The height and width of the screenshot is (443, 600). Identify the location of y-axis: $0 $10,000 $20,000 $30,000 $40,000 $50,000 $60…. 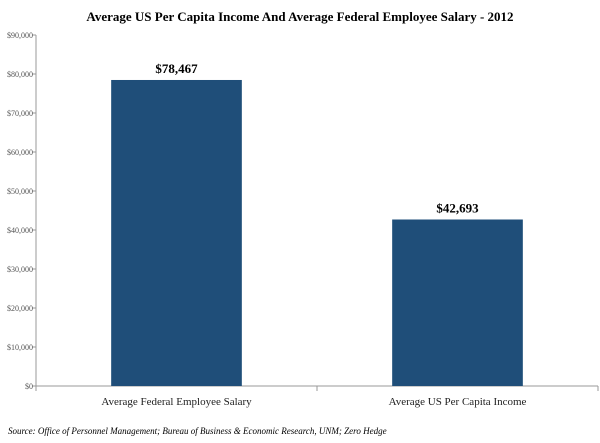
(22, 211).